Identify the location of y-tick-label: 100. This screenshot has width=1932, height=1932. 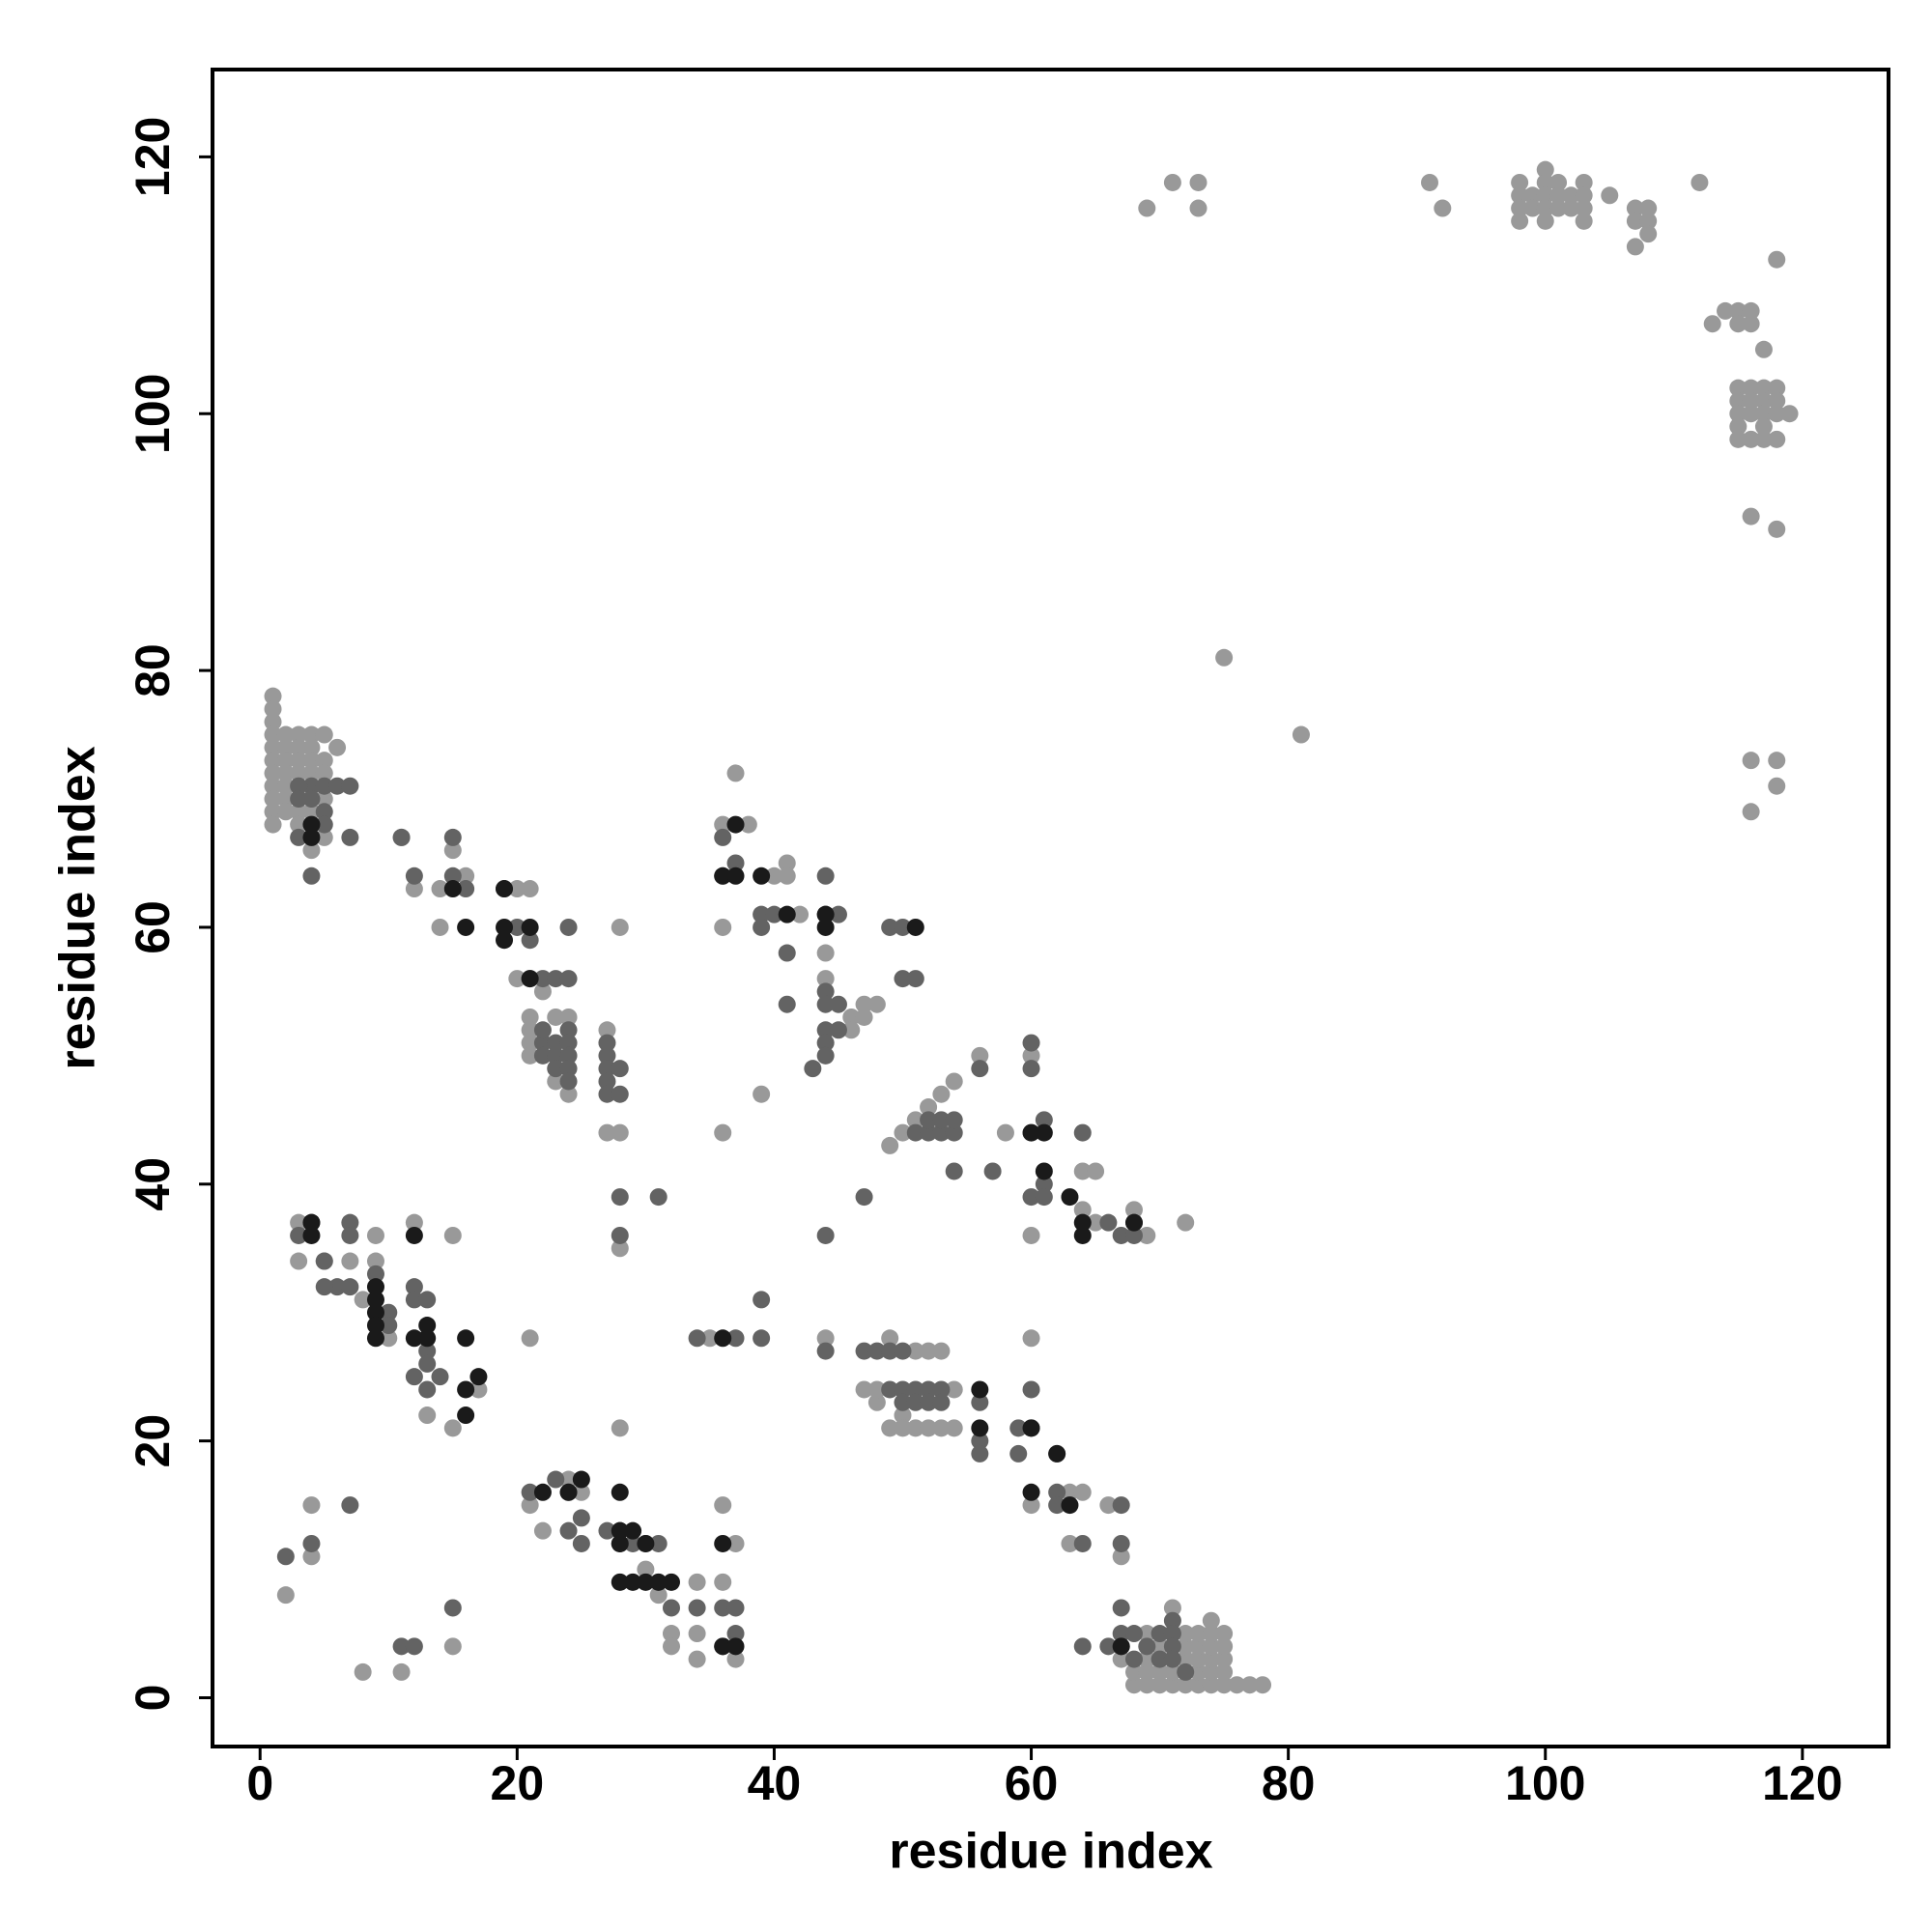
(153, 414).